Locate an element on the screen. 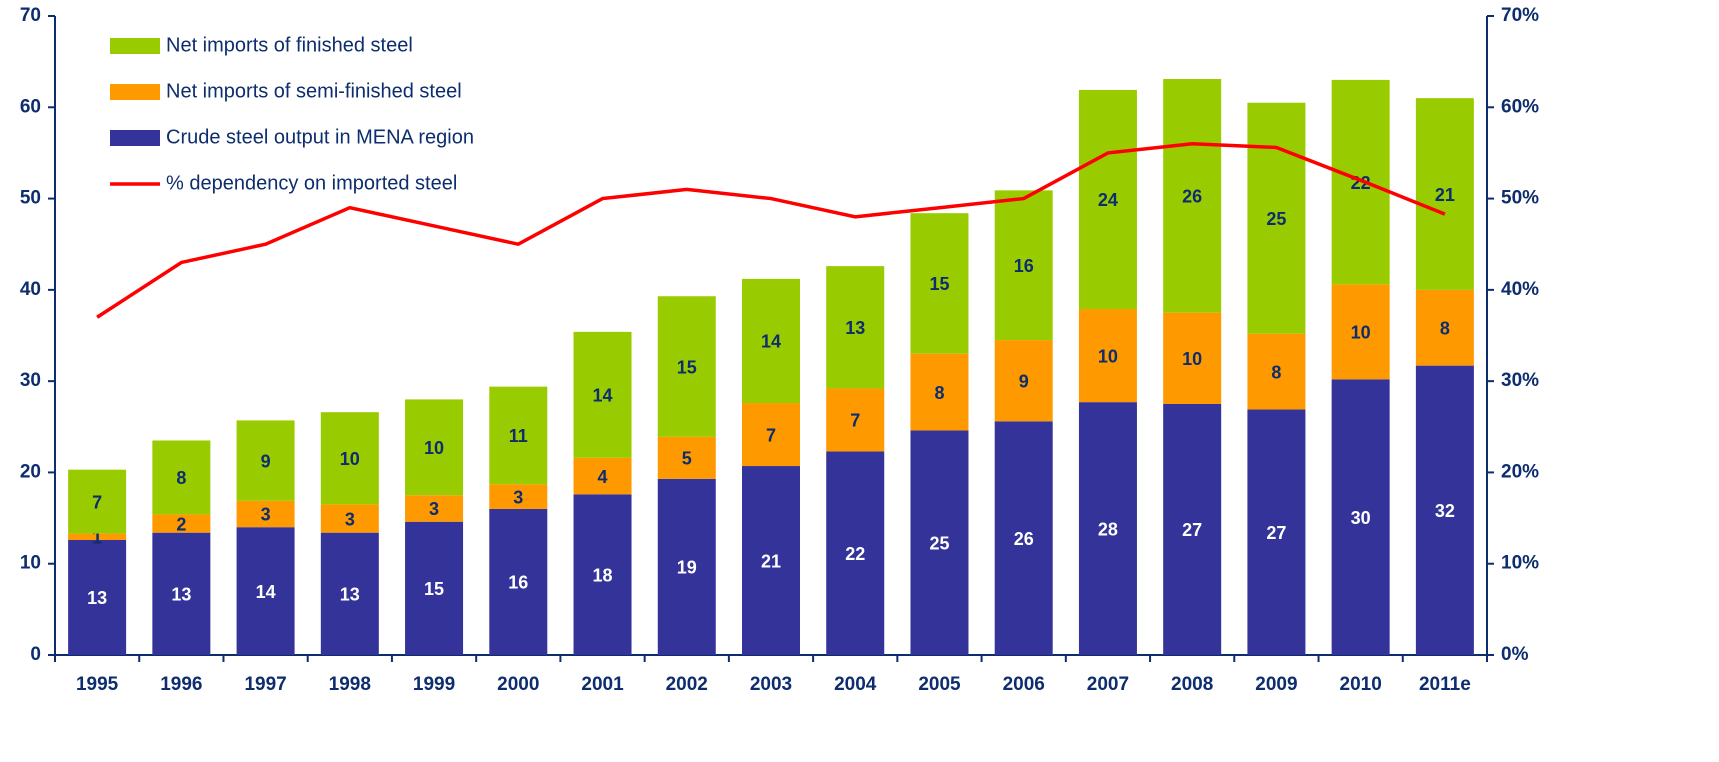 Image resolution: width=1719 pixels, height=762 pixels. x-tick-label: 2000 is located at coordinates (518, 684).